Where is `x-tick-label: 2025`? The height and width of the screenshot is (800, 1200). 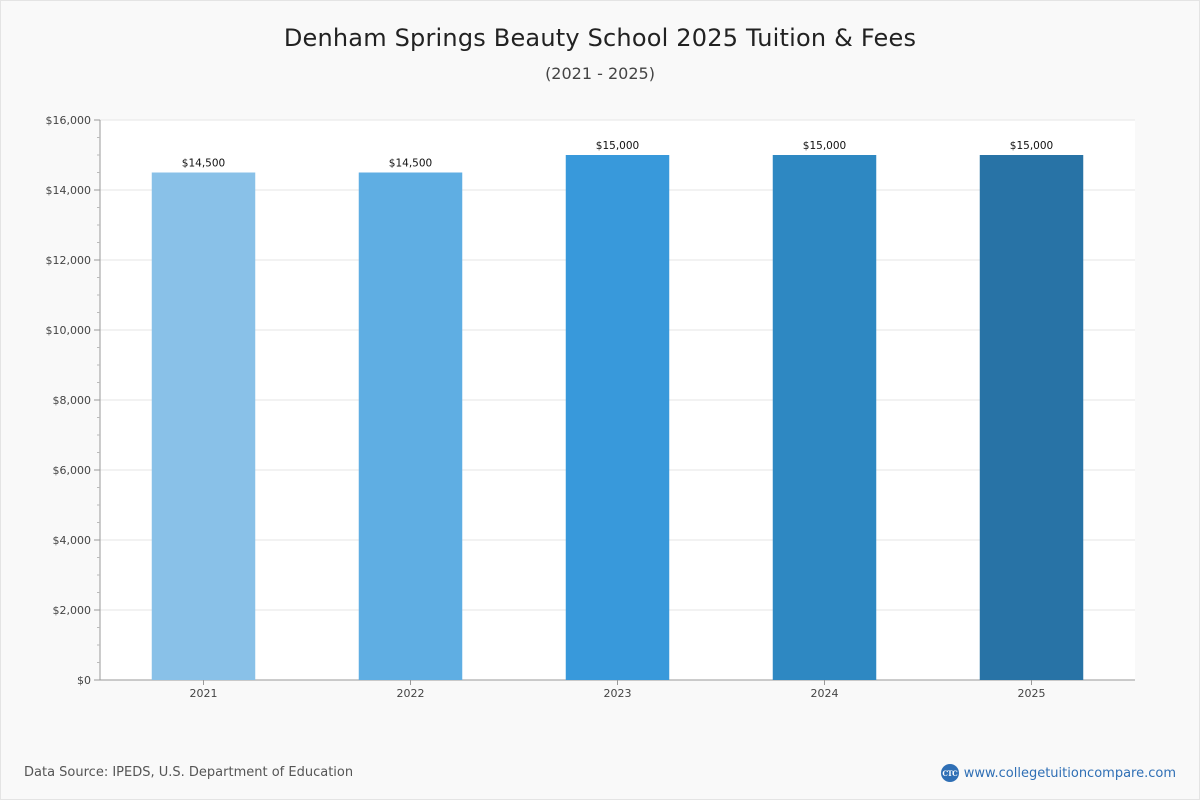
x-tick-label: 2025 is located at coordinates (1032, 693).